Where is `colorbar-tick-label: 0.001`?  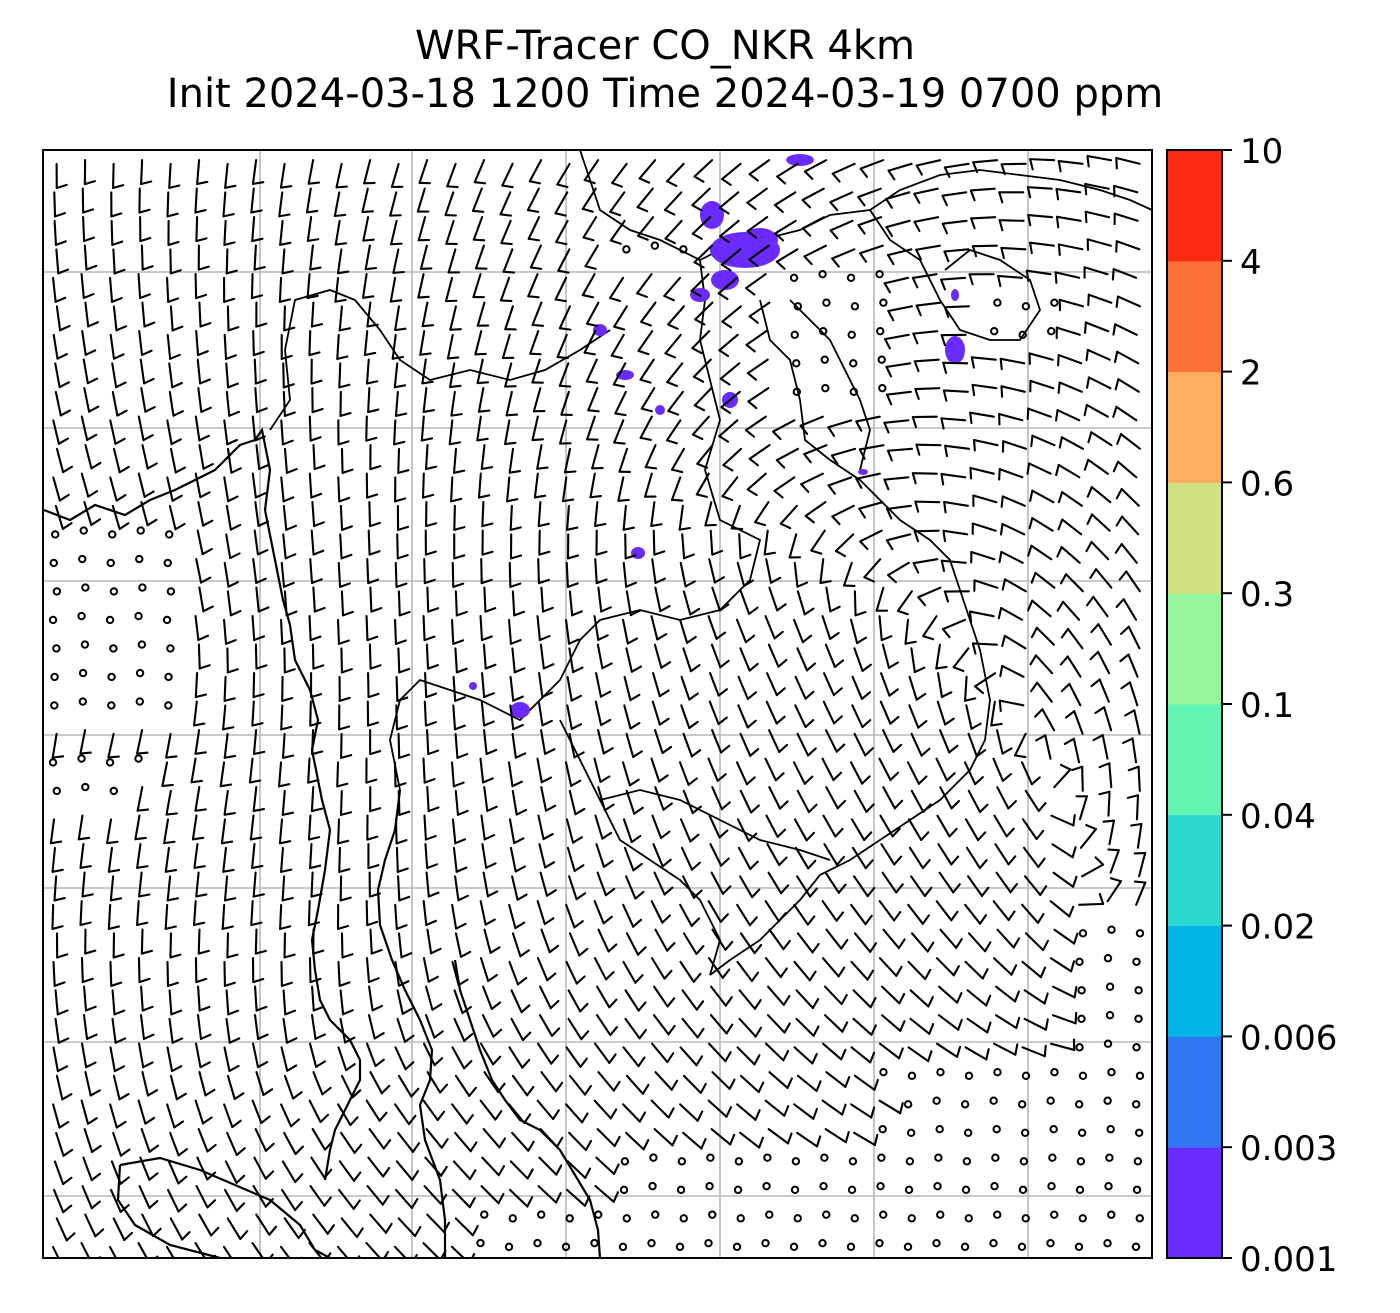
colorbar-tick-label: 0.001 is located at coordinates (1288, 1260).